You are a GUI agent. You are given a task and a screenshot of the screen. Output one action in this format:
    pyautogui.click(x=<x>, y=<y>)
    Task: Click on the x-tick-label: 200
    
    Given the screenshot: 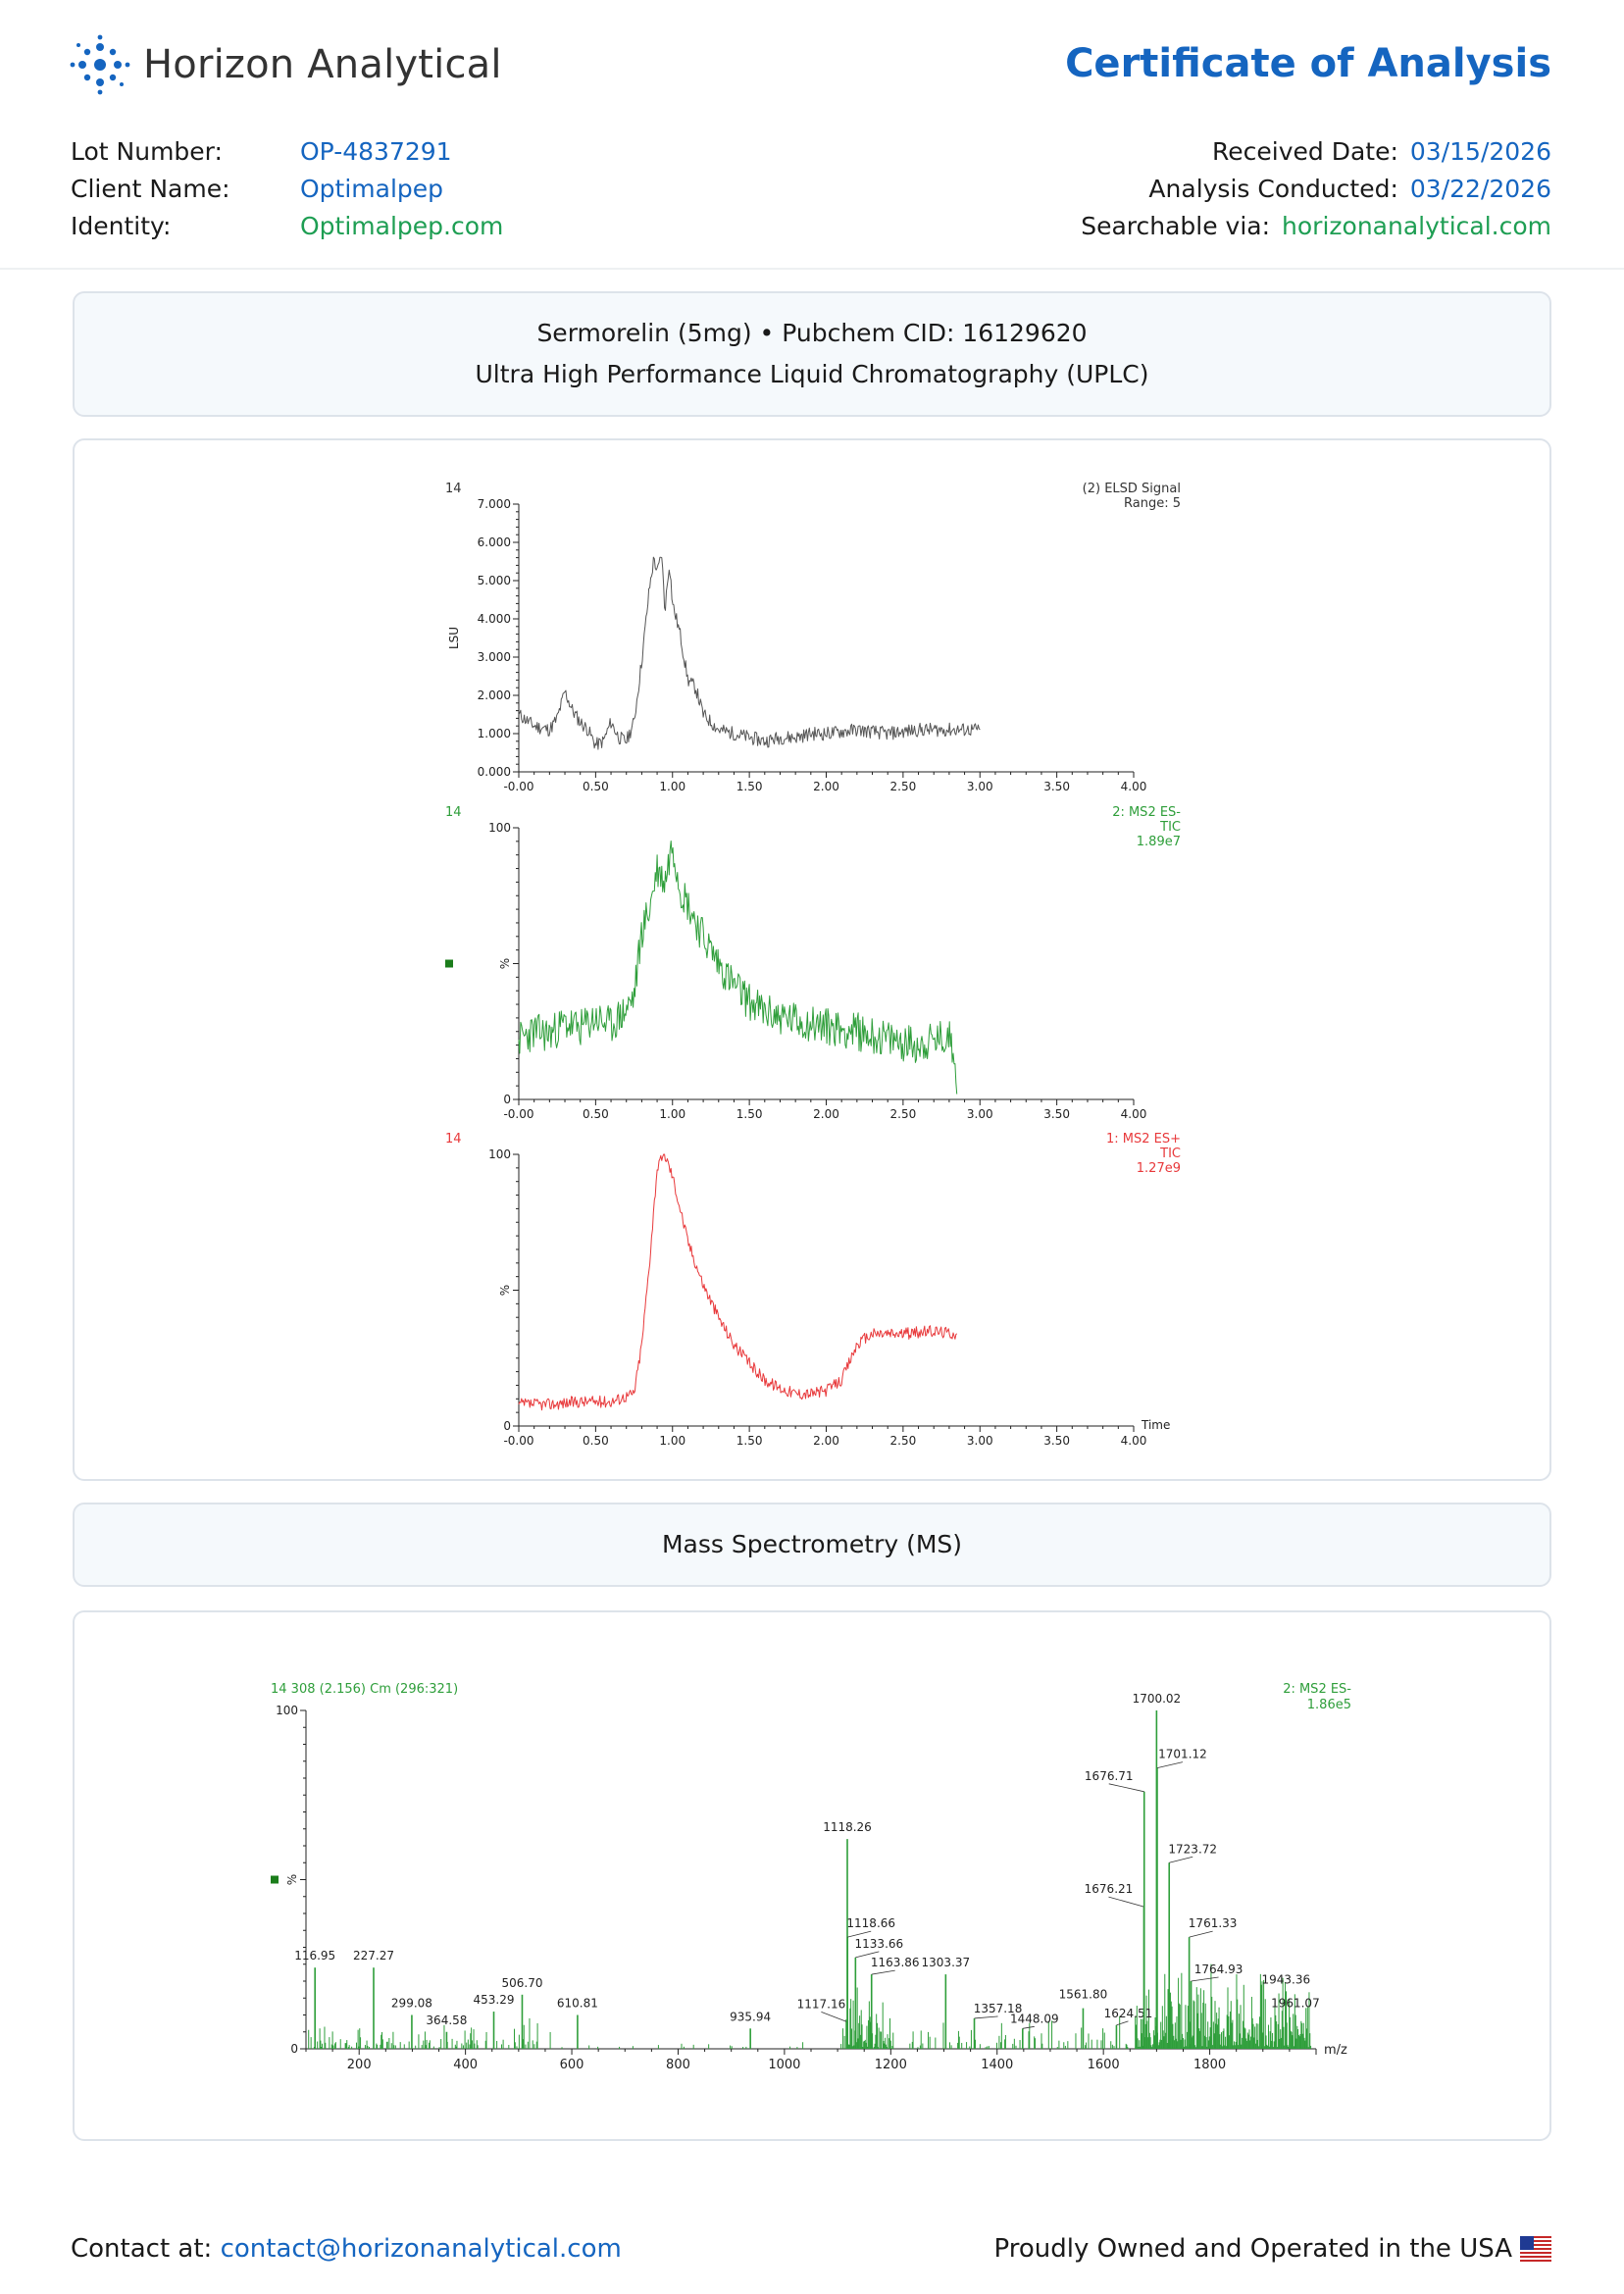 What is the action you would take?
    pyautogui.click(x=359, y=2065)
    